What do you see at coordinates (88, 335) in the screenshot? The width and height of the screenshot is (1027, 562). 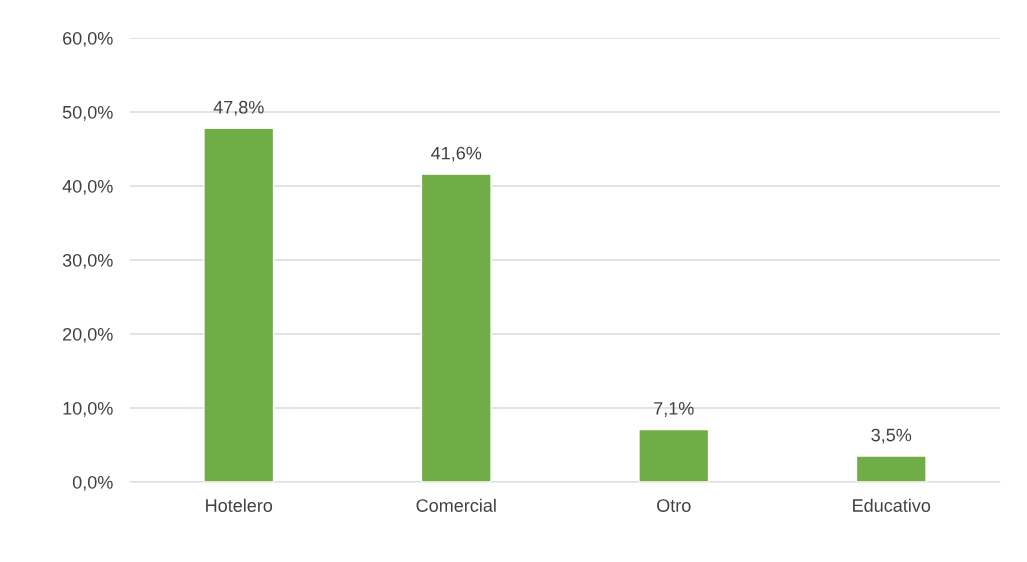 I see `y-tick-label: 20,0%` at bounding box center [88, 335].